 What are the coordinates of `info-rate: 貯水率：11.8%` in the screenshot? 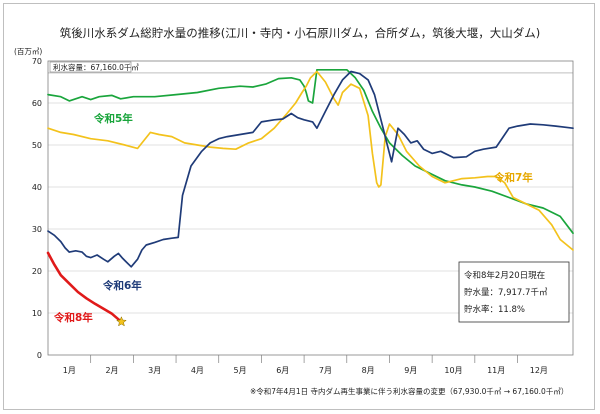 It's located at (494, 309).